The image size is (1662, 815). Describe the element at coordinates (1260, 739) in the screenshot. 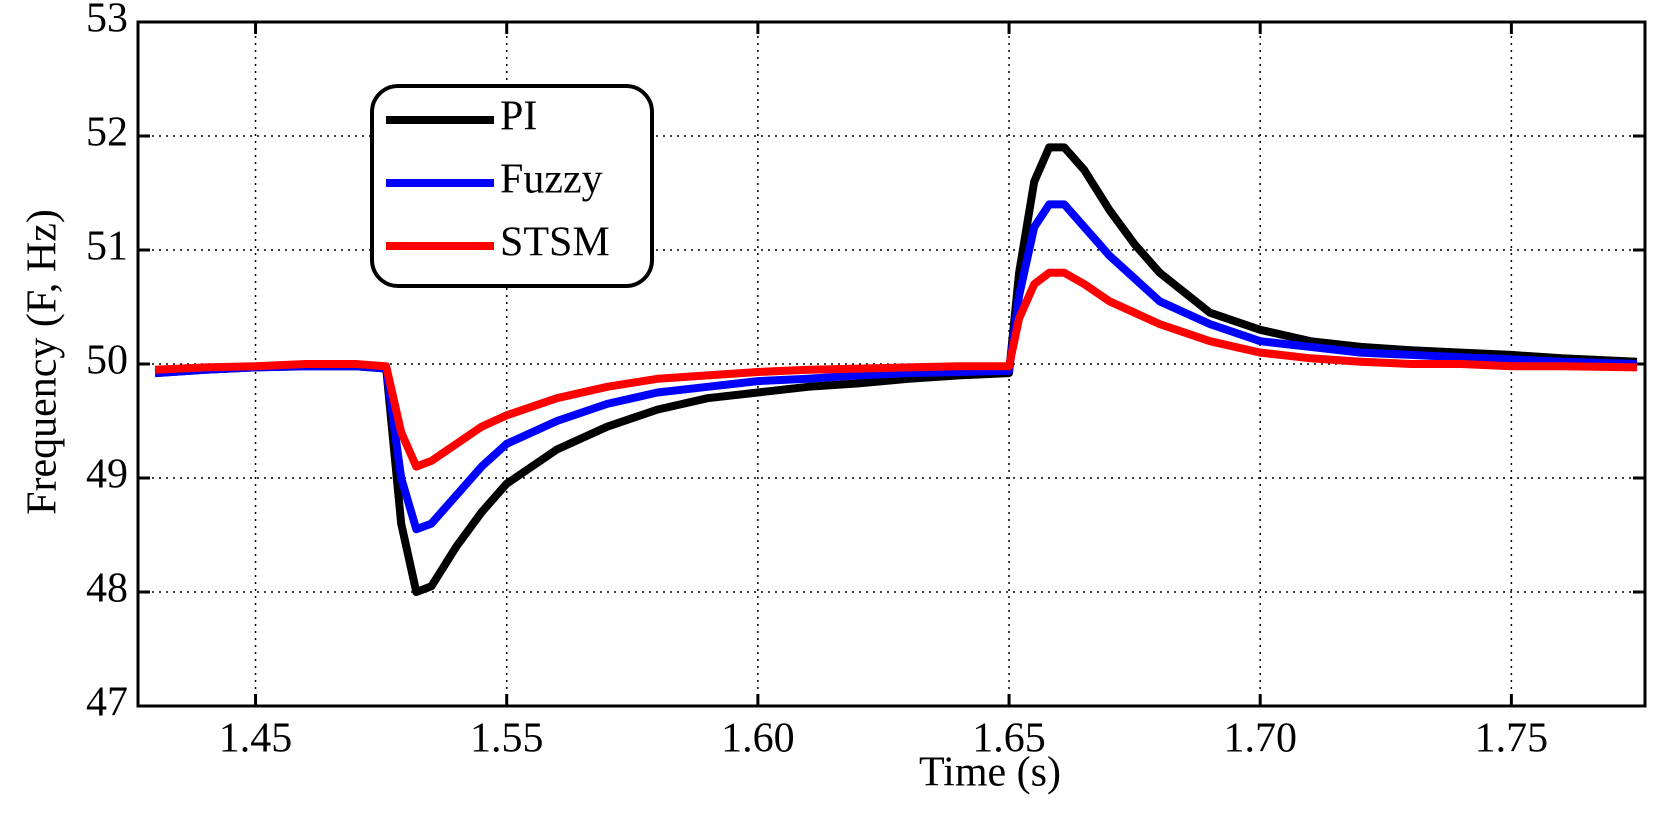

I see `x-tick-label: 1.70` at that location.